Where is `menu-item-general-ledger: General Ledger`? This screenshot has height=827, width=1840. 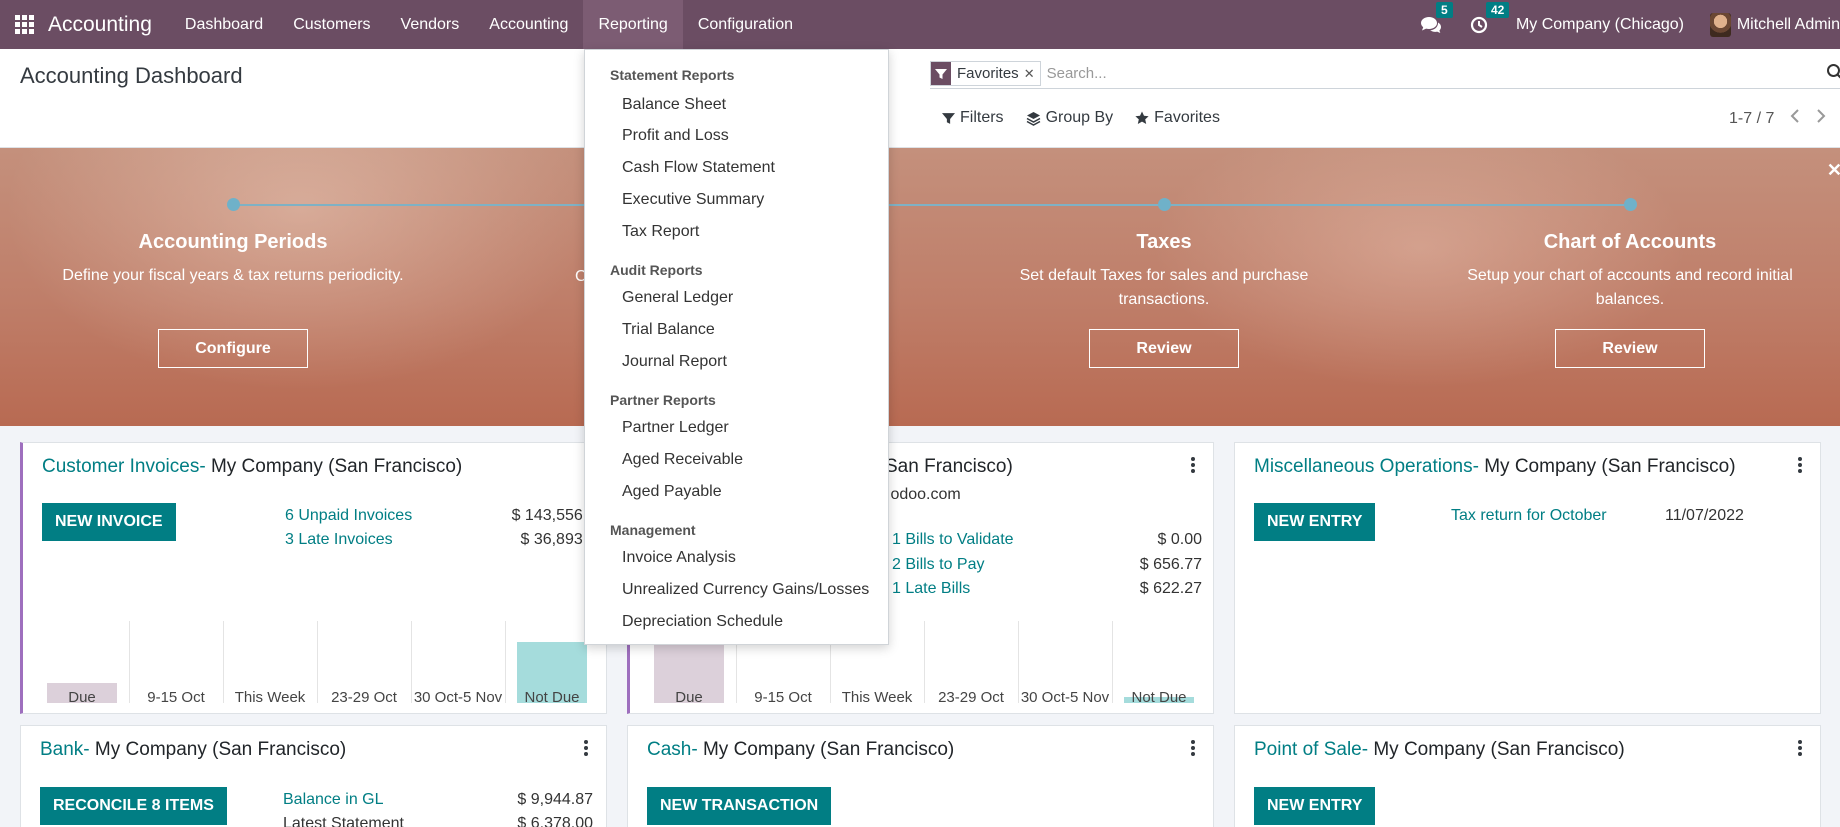 menu-item-general-ledger: General Ledger is located at coordinates (678, 297).